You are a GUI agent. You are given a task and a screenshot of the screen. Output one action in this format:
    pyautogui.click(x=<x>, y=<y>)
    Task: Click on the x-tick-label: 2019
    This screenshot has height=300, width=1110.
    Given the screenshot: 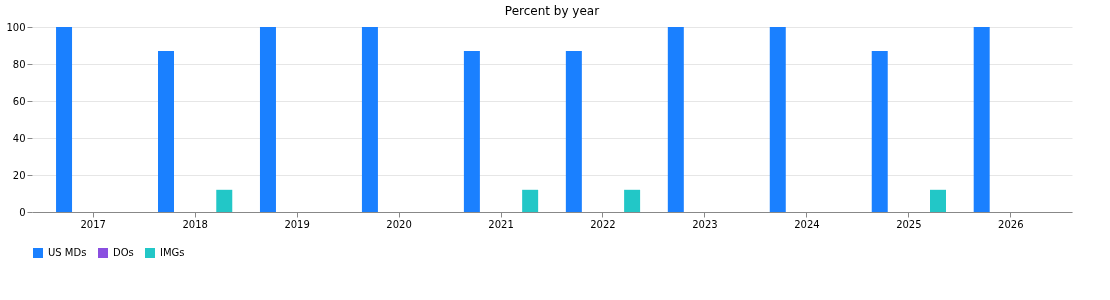 What is the action you would take?
    pyautogui.click(x=297, y=224)
    